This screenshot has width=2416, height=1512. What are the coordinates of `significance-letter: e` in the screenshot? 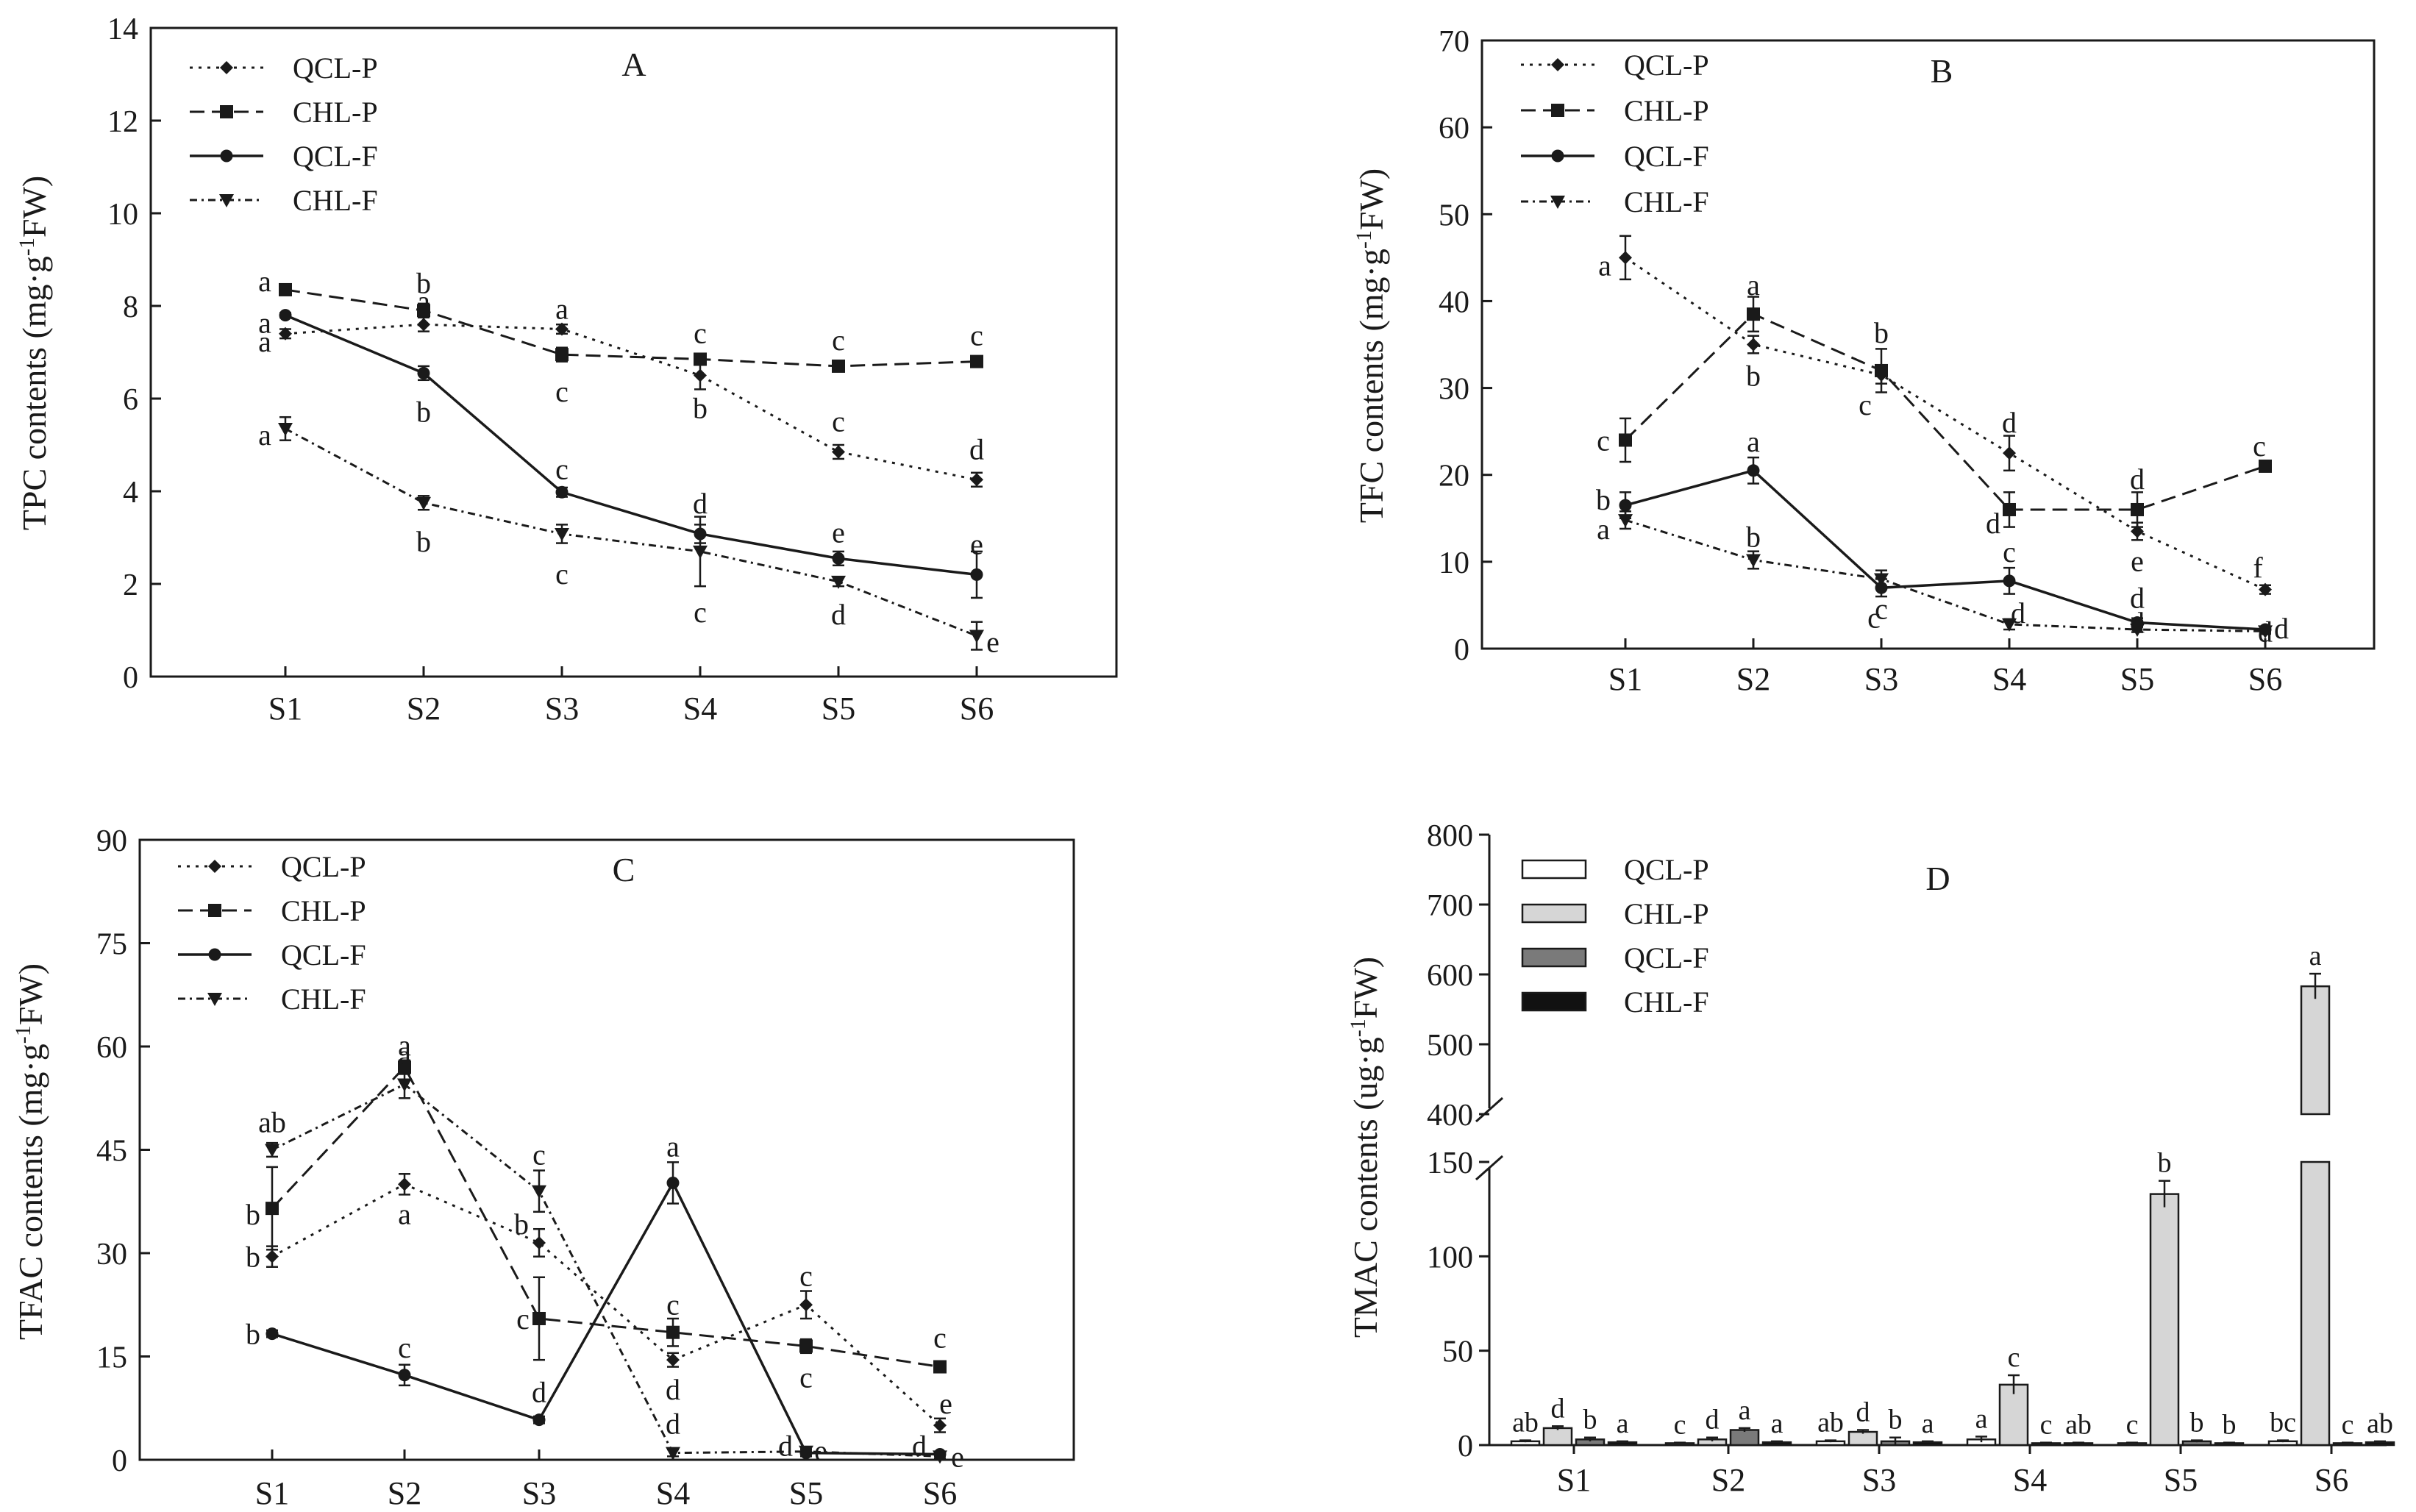 It's located at (957, 1456).